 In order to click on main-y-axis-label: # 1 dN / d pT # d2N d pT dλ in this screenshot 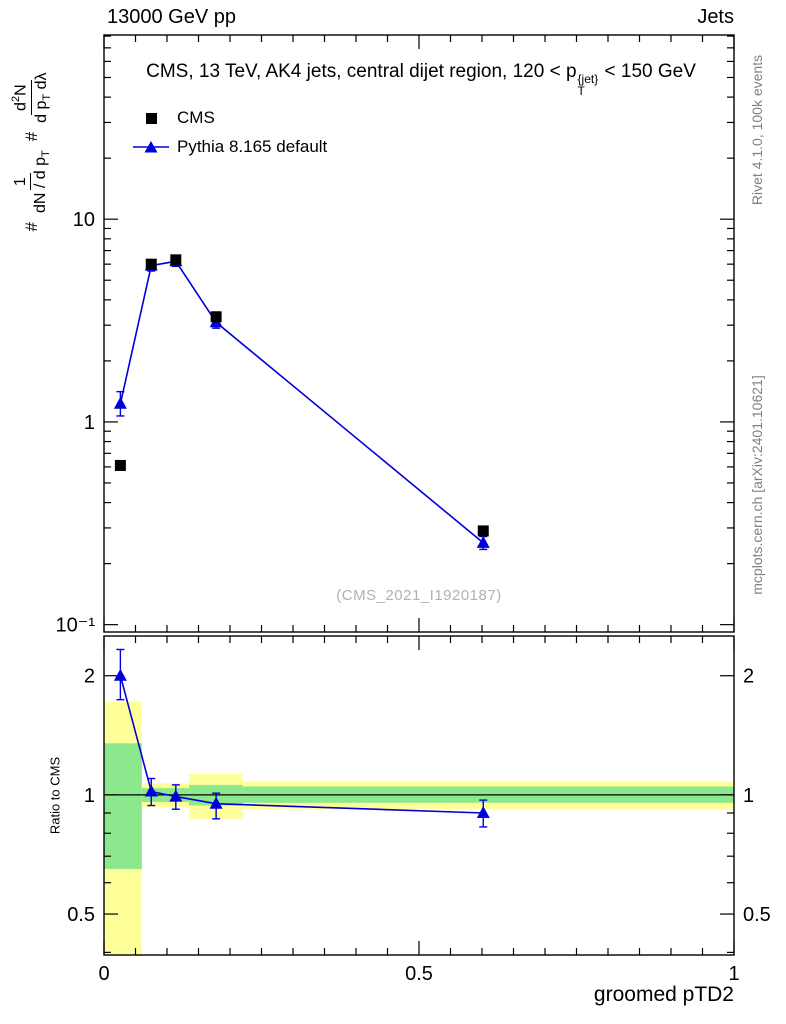, I will do `click(32, 151)`.